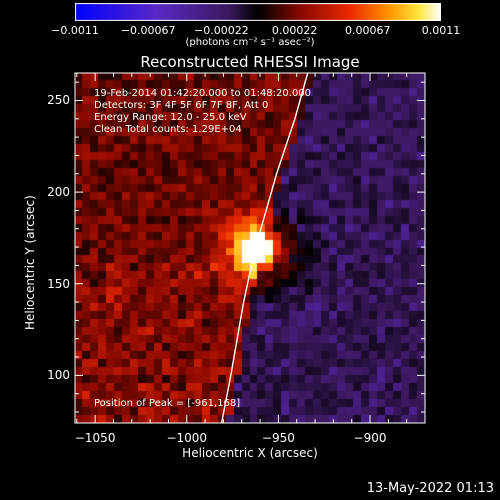  I want to click on info-line: Energy Range: 12.0 - 25.0 keV, so click(170, 117).